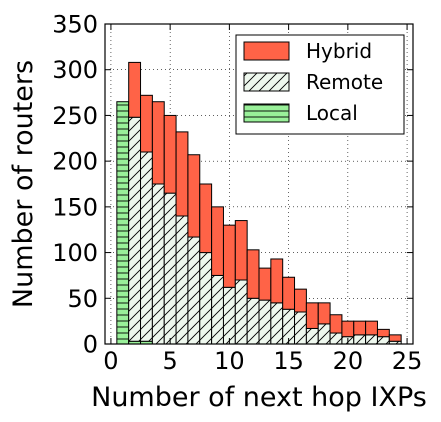  What do you see at coordinates (75, 207) in the screenshot?
I see `y-tick-label: 150` at bounding box center [75, 207].